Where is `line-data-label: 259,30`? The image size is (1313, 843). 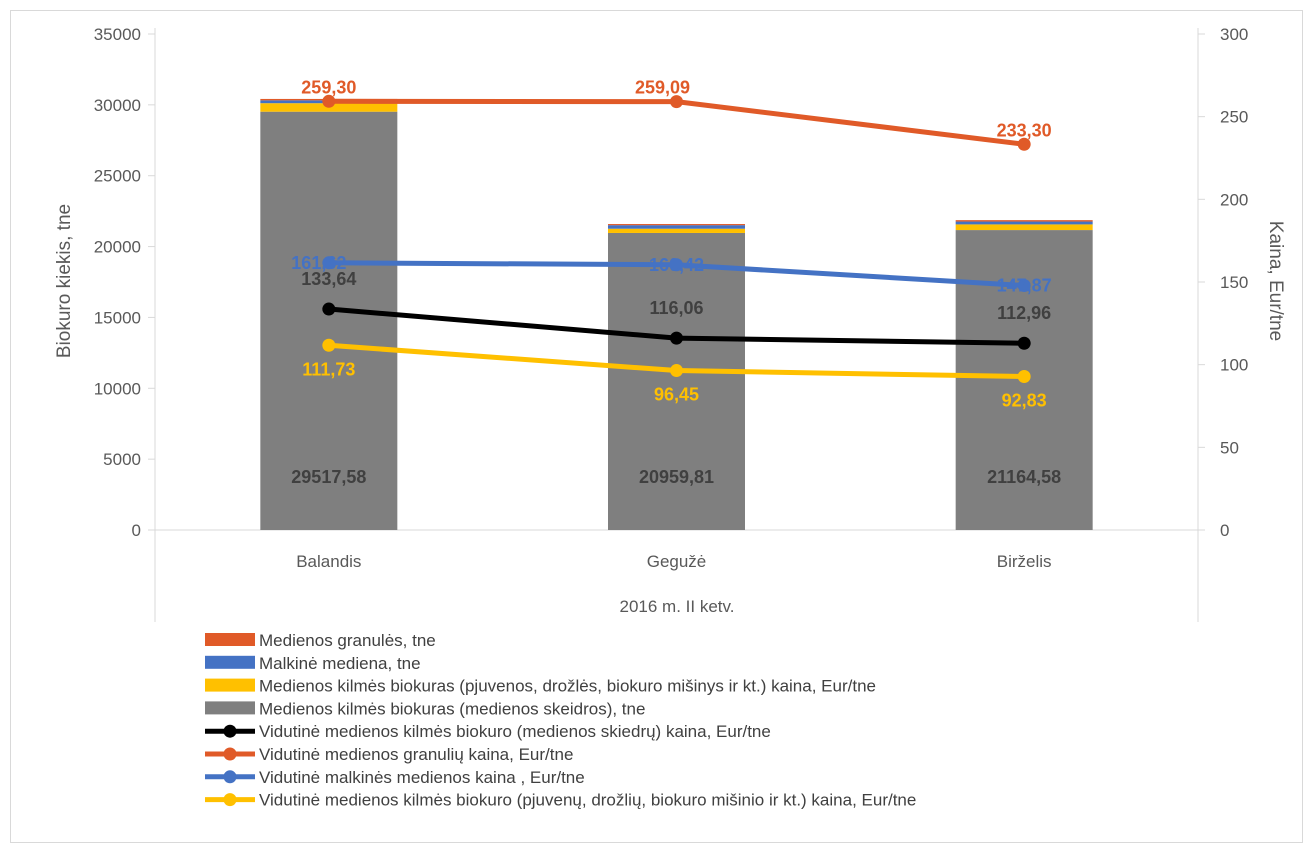
line-data-label: 259,30 is located at coordinates (328, 87).